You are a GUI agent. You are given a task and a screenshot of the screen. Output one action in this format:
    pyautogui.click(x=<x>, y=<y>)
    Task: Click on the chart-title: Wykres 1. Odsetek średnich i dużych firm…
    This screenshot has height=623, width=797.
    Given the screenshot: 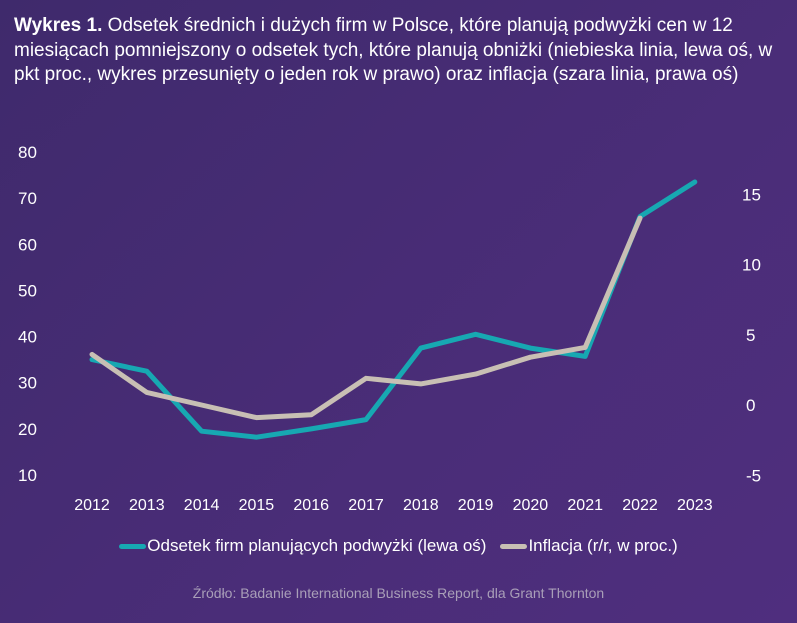 What is the action you would take?
    pyautogui.click(x=401, y=51)
    